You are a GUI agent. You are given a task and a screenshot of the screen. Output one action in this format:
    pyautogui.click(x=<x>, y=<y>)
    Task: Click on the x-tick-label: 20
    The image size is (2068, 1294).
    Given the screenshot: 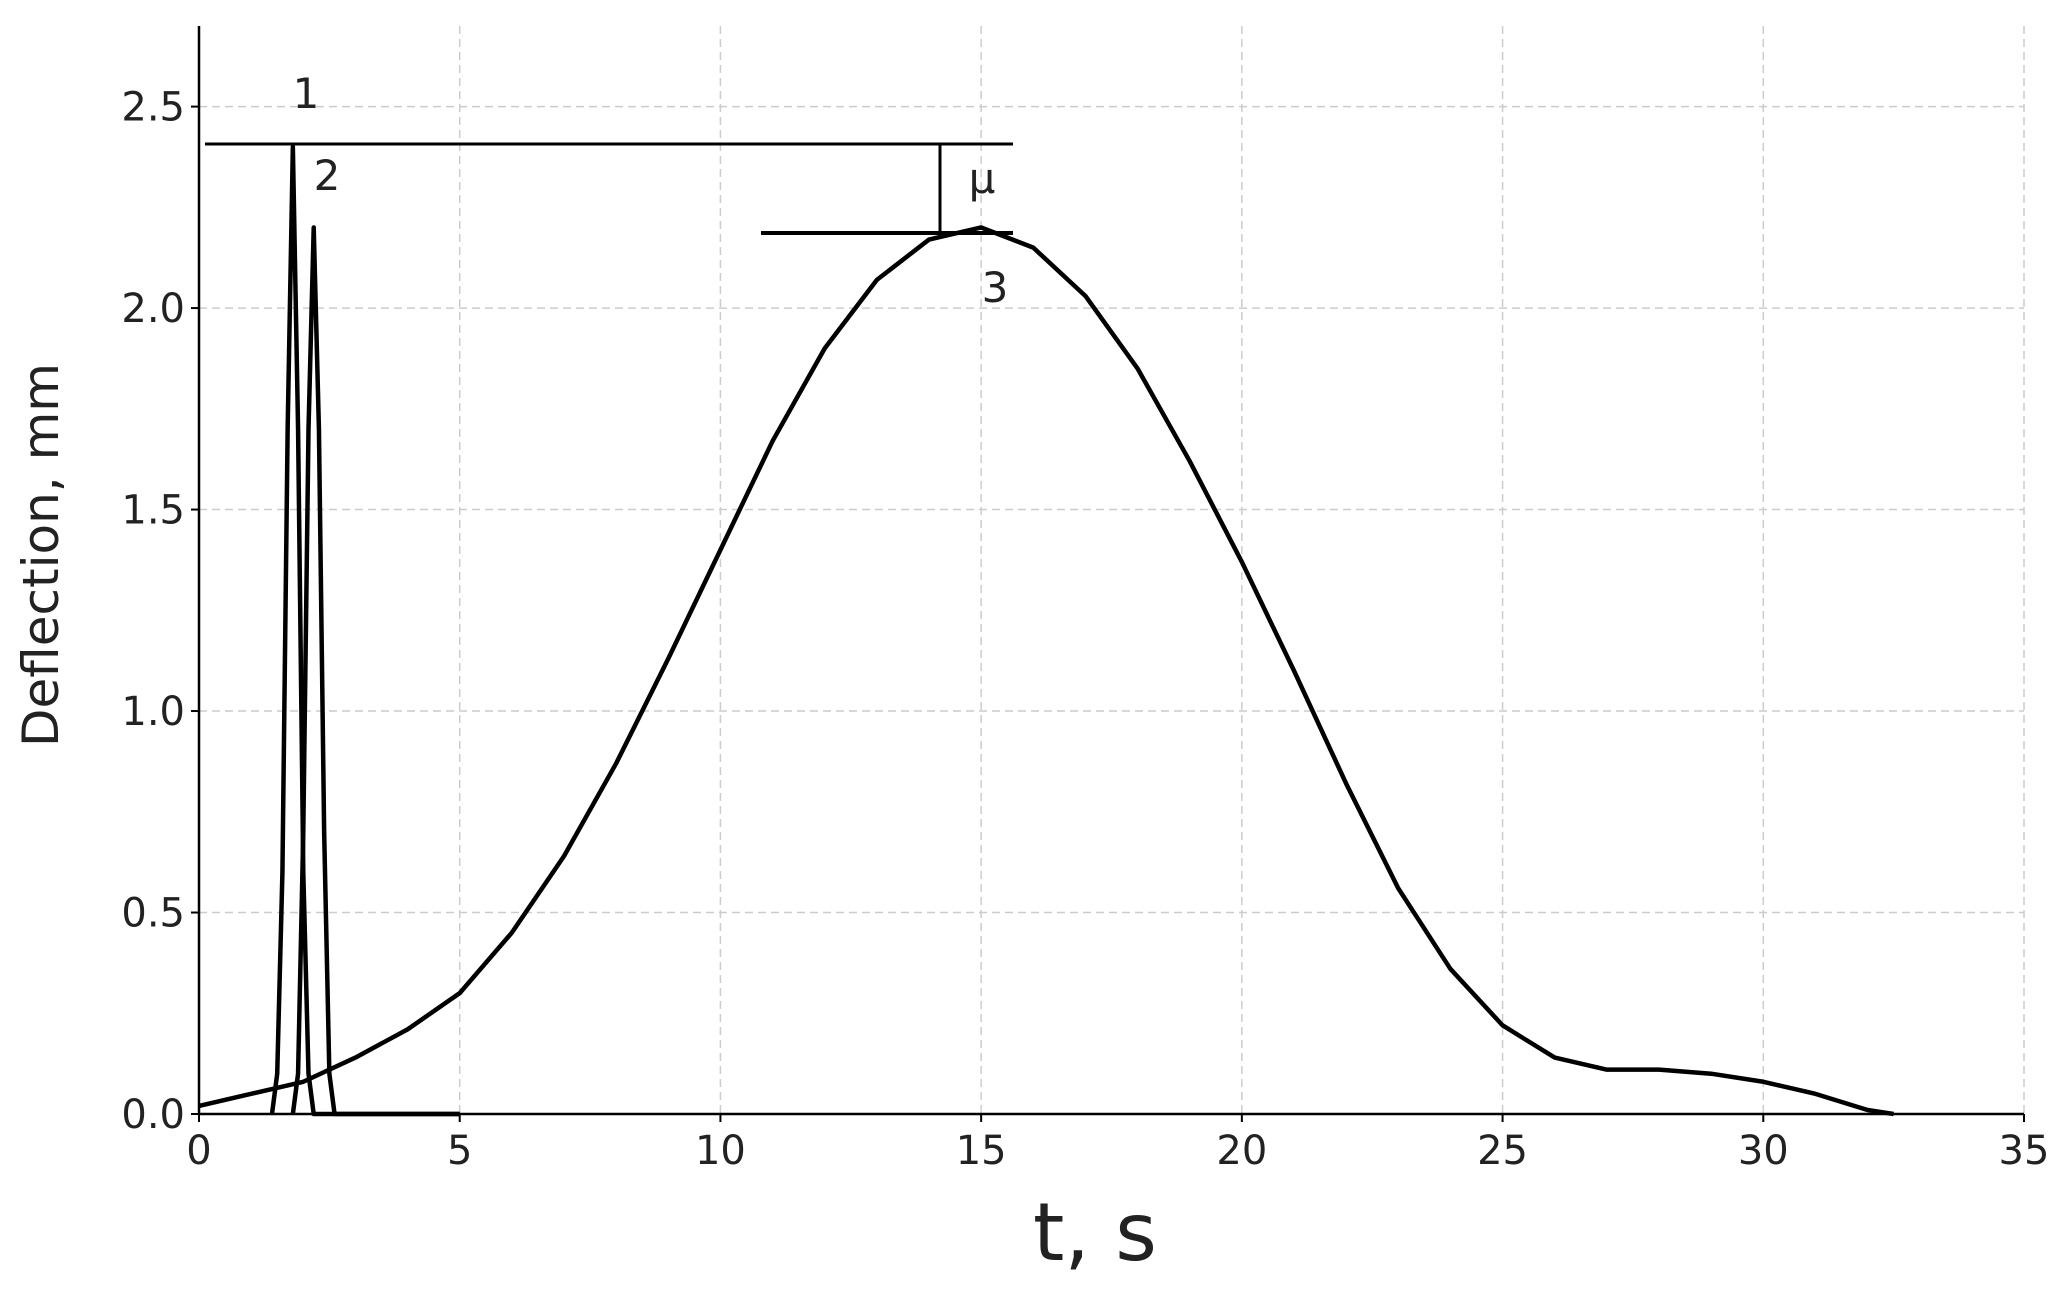 What is the action you would take?
    pyautogui.click(x=1241, y=1151)
    